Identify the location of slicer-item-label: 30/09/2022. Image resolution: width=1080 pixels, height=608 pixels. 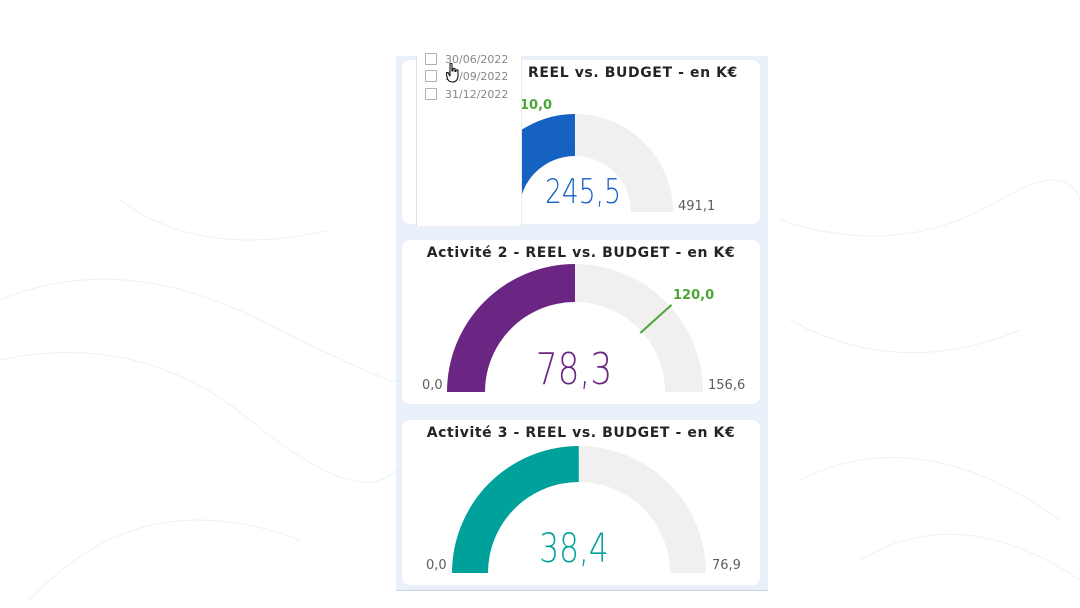
(477, 76).